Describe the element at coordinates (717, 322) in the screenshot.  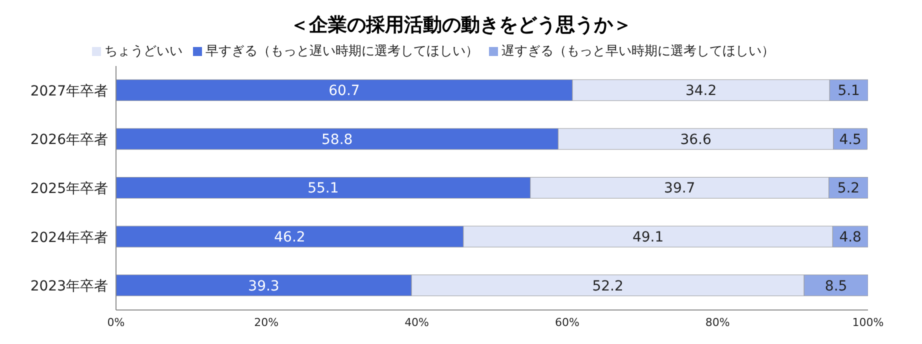
I see `x-tick-label: 80%` at that location.